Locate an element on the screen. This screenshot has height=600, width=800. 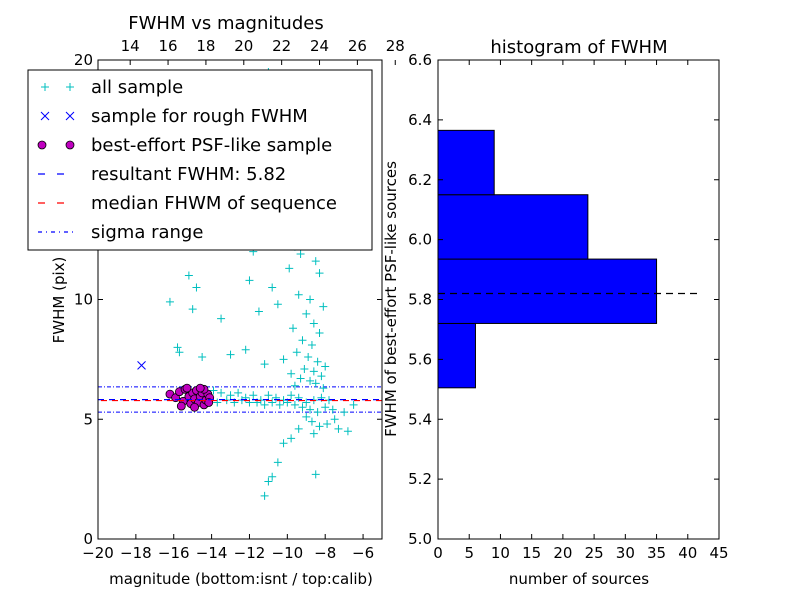
x-tick-label: −18 is located at coordinates (136, 553).